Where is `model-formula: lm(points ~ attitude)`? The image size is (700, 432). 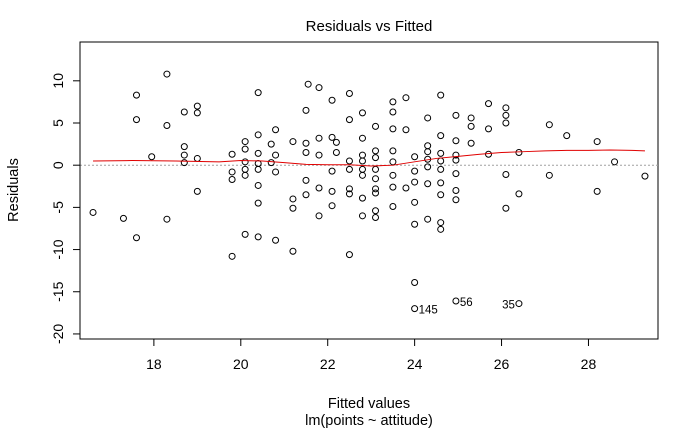 model-formula: lm(points ~ attitude) is located at coordinates (369, 421).